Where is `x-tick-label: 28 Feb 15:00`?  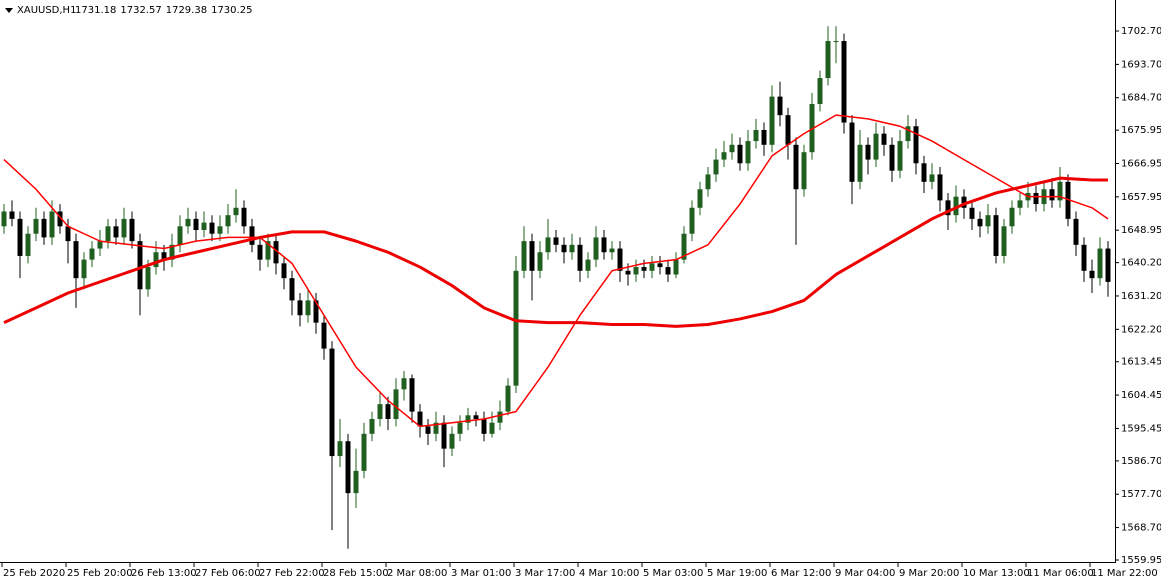
x-tick-label: 28 Feb 15:00 is located at coordinates (356, 573).